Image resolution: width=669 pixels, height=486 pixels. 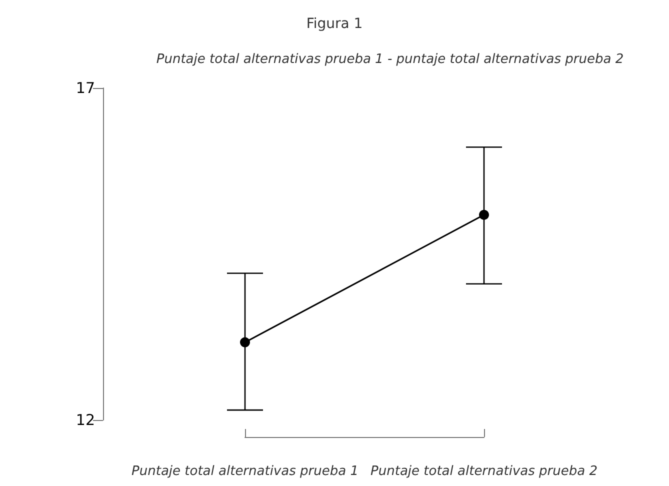 What do you see at coordinates (334, 24) in the screenshot?
I see `chart-title: Figura 1` at bounding box center [334, 24].